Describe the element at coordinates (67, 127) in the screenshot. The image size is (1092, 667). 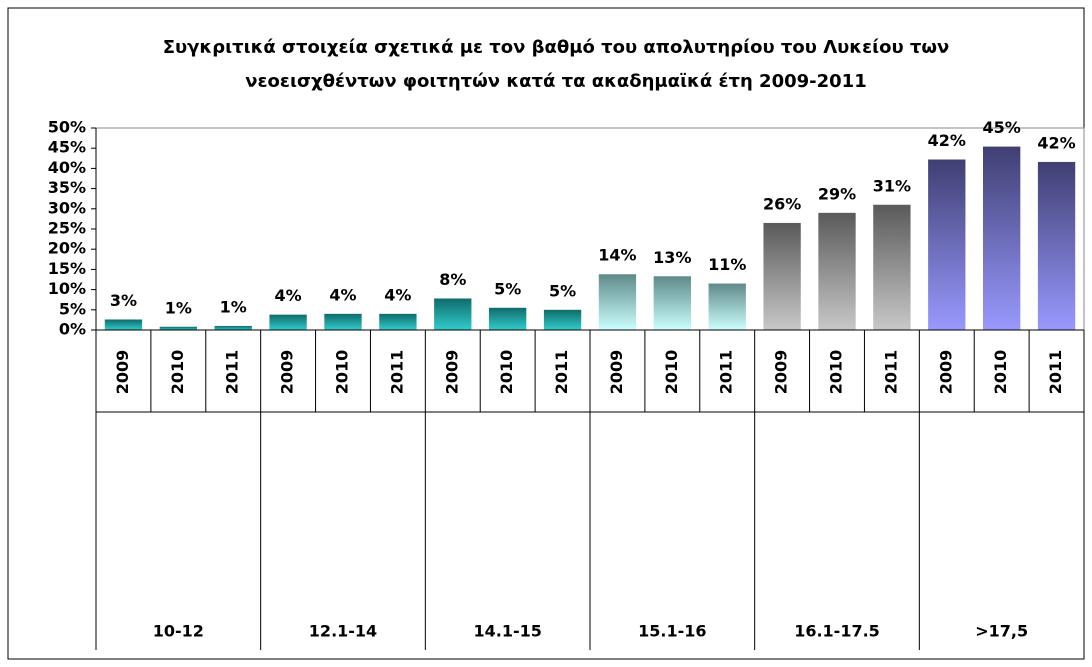
I see `y-tick-label: 50%` at that location.